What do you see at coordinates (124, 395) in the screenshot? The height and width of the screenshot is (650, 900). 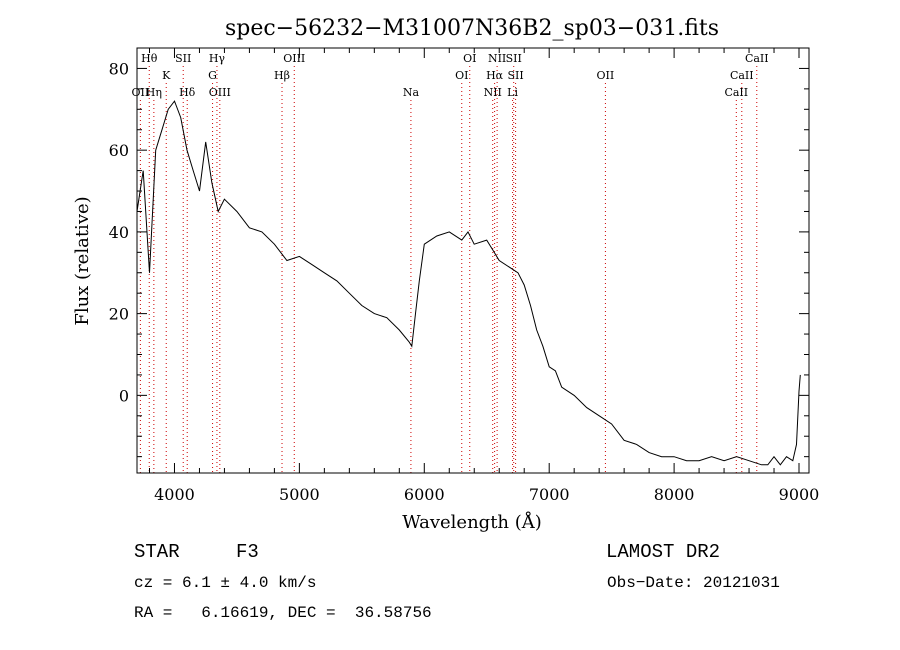 I see `y-tick-label: 0` at bounding box center [124, 395].